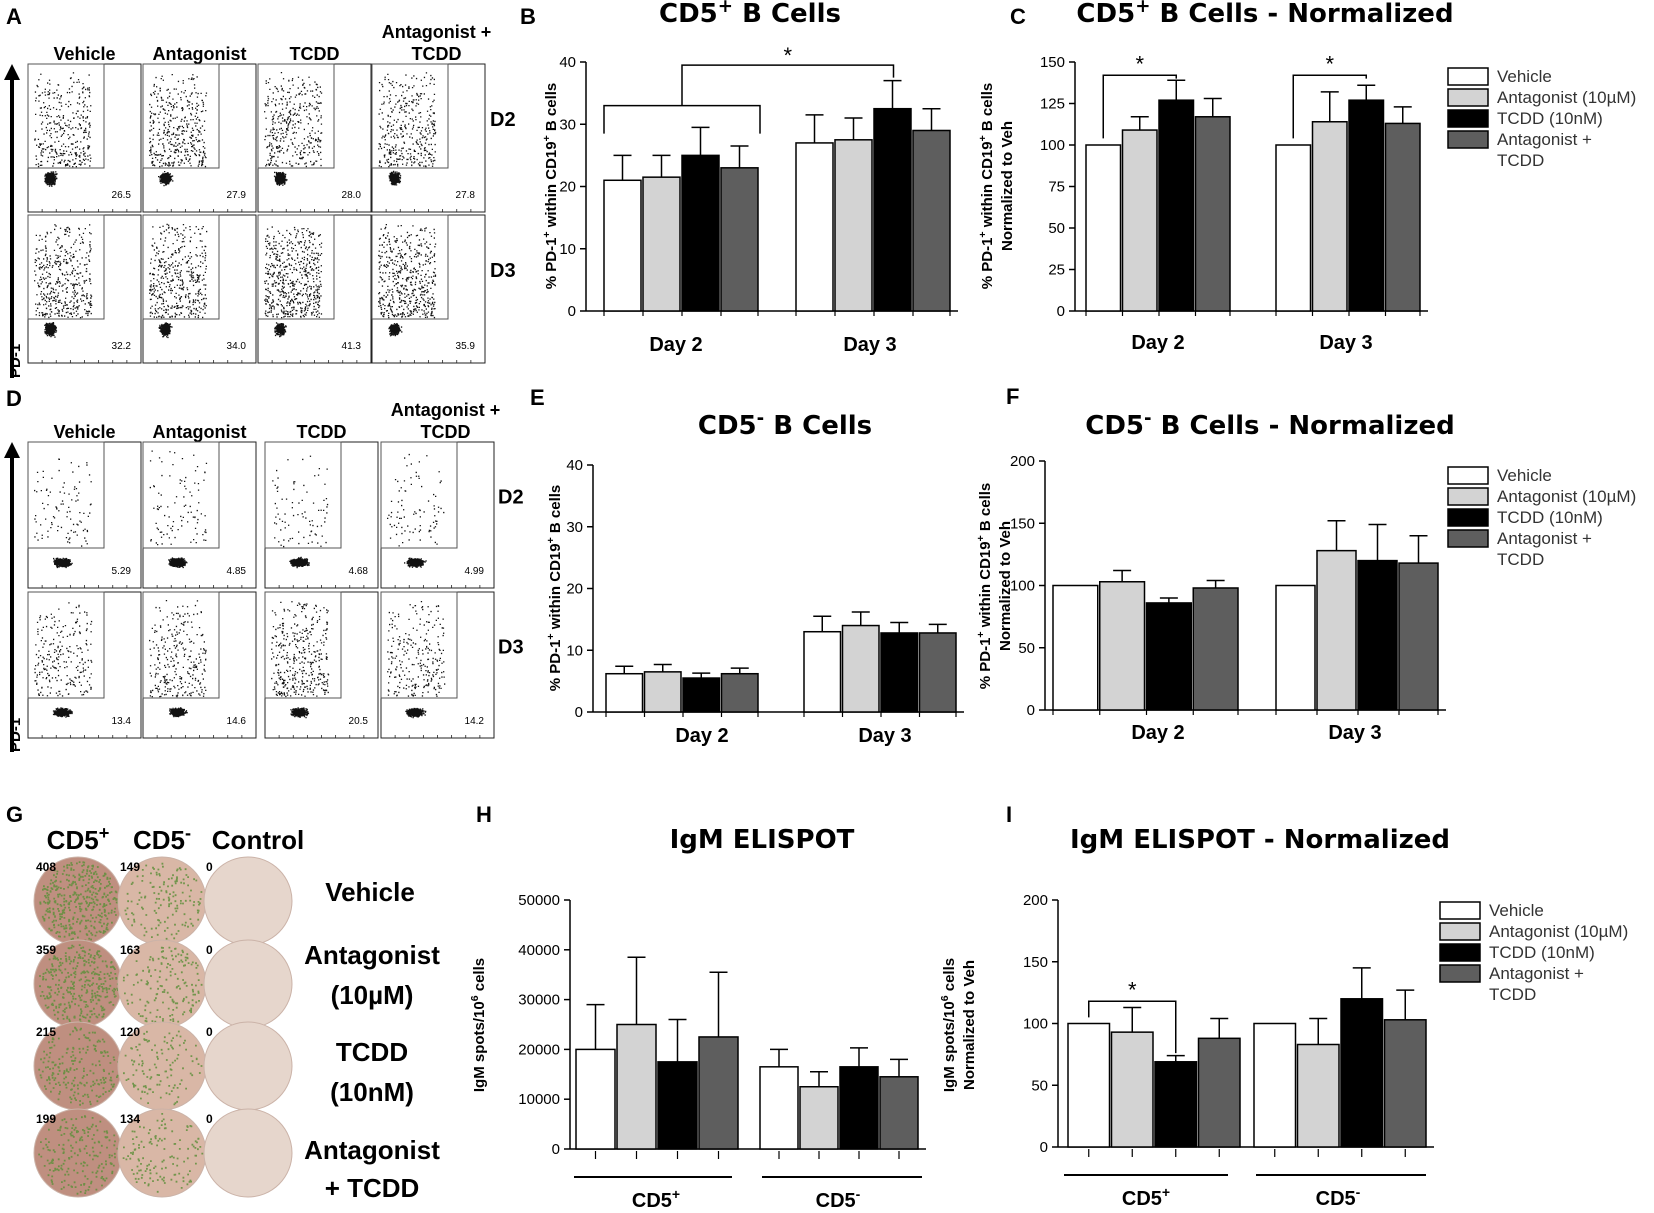 This screenshot has width=1654, height=1213. I want to click on column-header: Antagonist, so click(200, 54).